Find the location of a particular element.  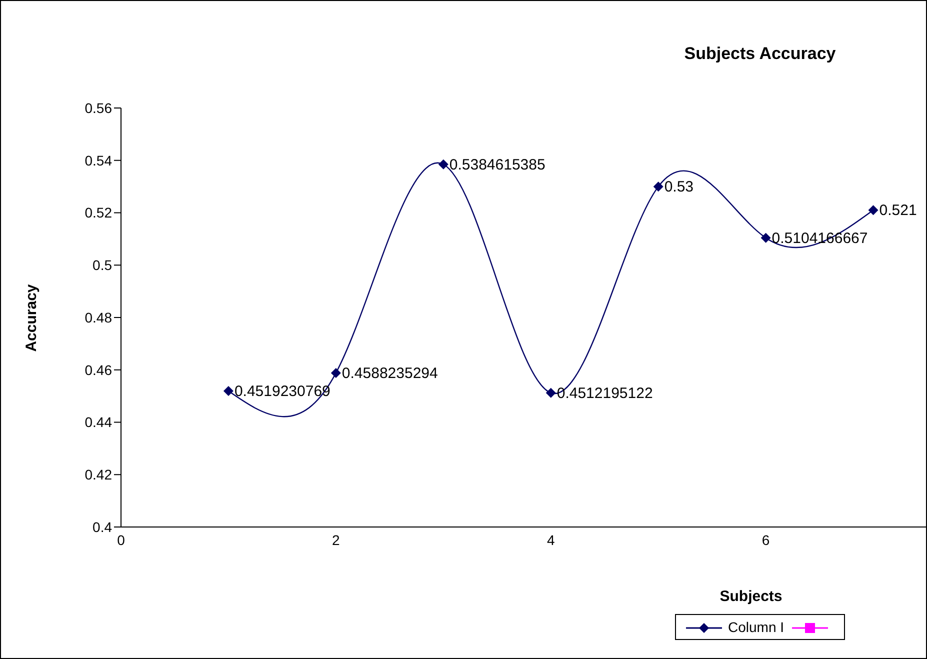

y-tick-label: 0.56 is located at coordinates (98, 108).